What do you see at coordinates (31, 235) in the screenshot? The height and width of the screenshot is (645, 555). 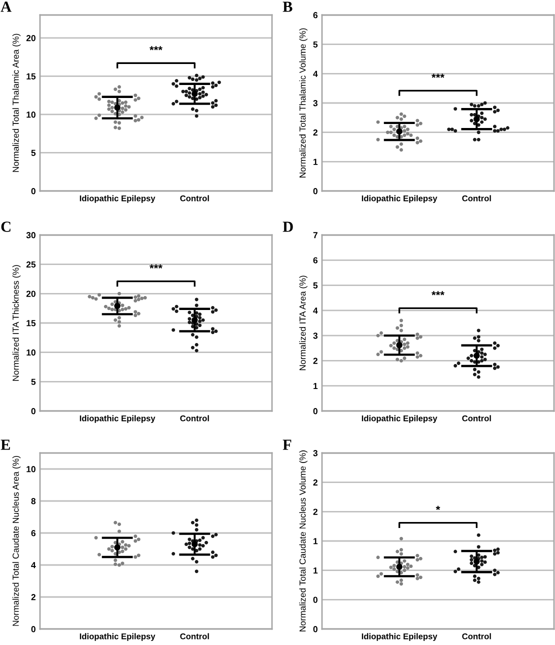 I see `y-tick-label: 30` at bounding box center [31, 235].